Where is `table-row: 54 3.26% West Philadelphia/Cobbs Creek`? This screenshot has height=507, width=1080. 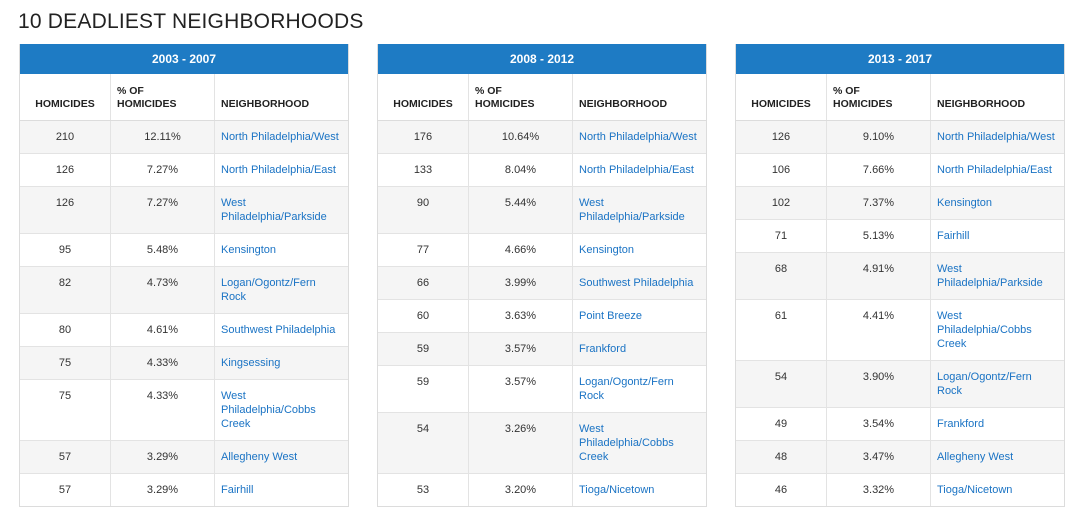 table-row: 54 3.26% West Philadelphia/Cobbs Creek is located at coordinates (542, 443).